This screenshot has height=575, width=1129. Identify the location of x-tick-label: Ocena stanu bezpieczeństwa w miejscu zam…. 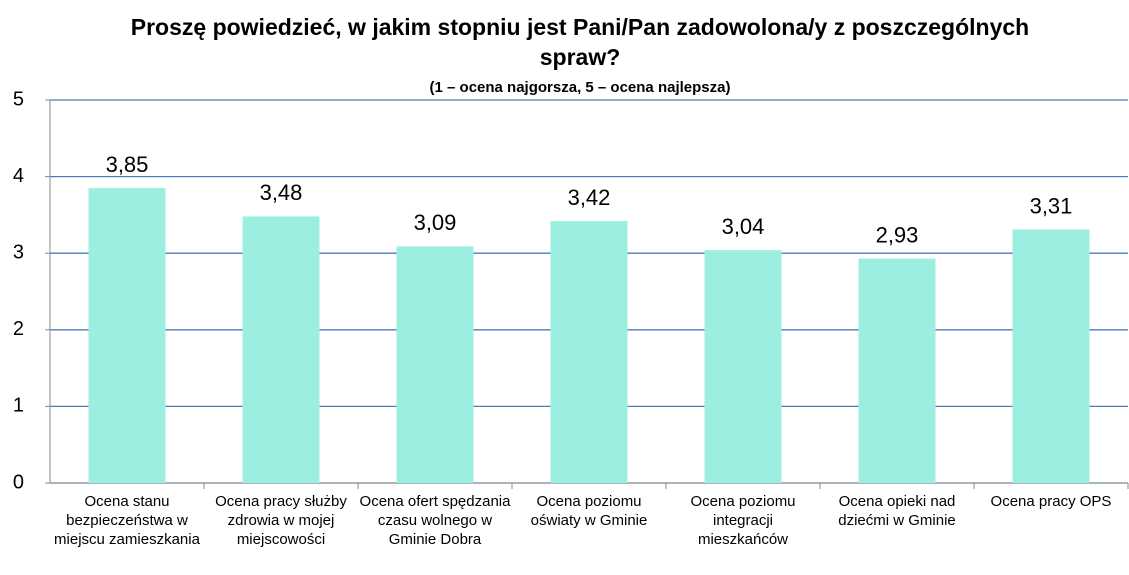
(127, 520).